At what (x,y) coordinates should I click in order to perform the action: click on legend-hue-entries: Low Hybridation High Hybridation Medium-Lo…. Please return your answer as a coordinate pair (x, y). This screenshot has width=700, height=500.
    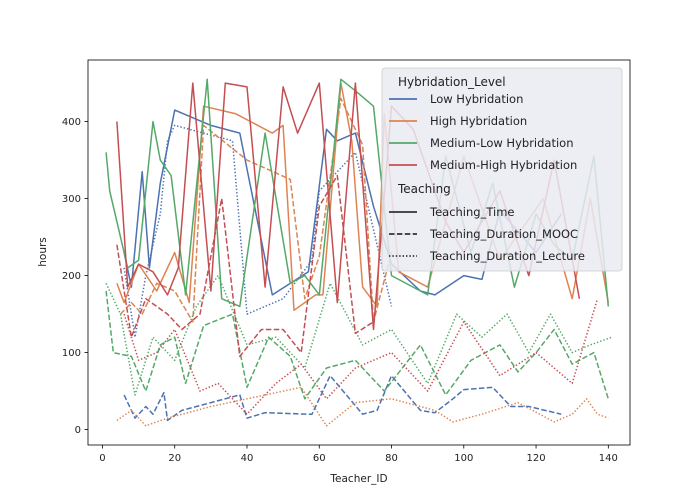
    Looking at the image, I should click on (483, 132).